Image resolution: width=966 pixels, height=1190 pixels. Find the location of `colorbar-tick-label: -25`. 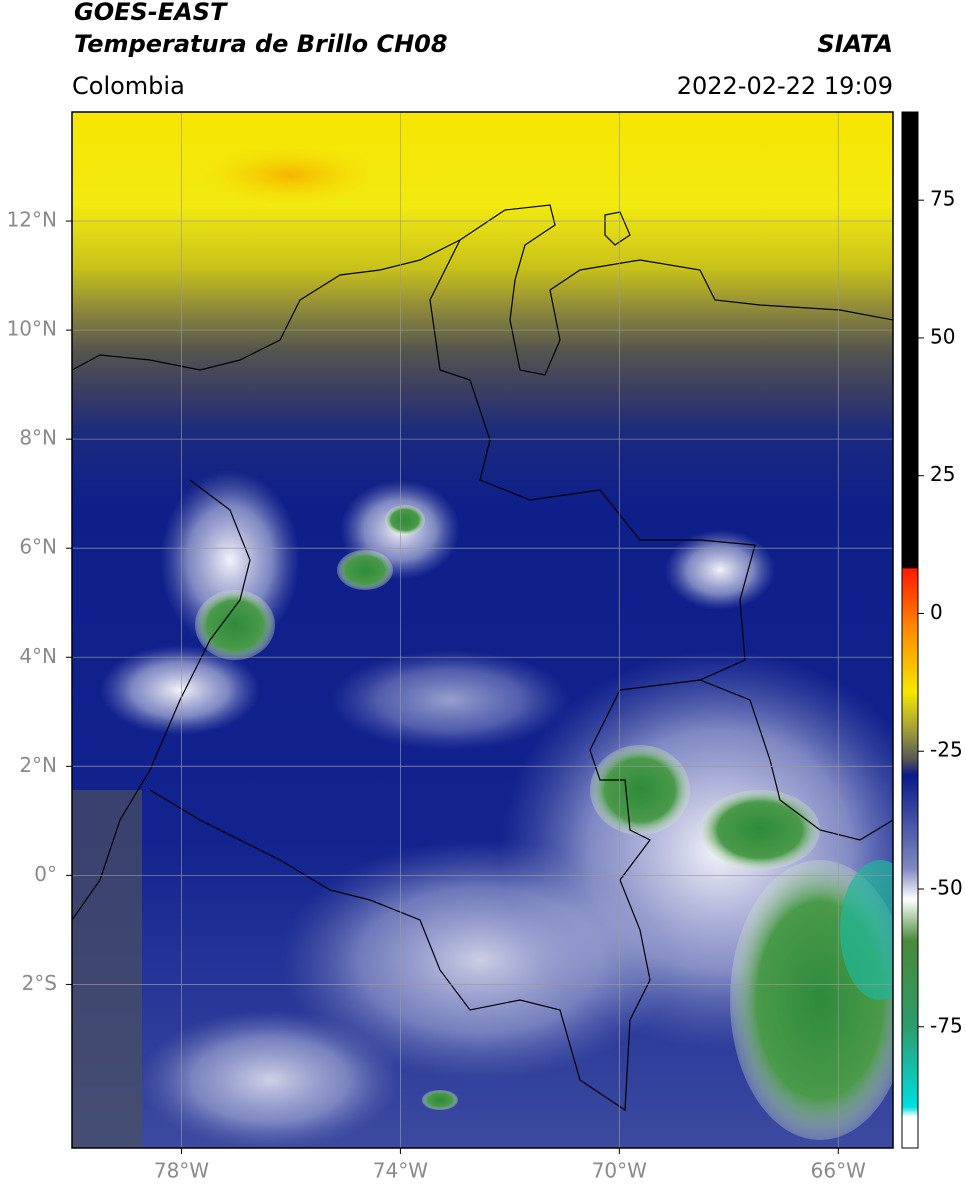

colorbar-tick-label: -25 is located at coordinates (946, 750).